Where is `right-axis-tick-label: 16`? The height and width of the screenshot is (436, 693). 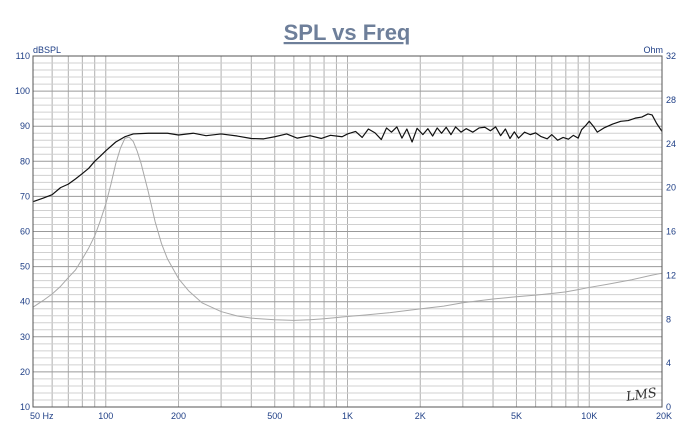 right-axis-tick-label: 16 is located at coordinates (671, 232).